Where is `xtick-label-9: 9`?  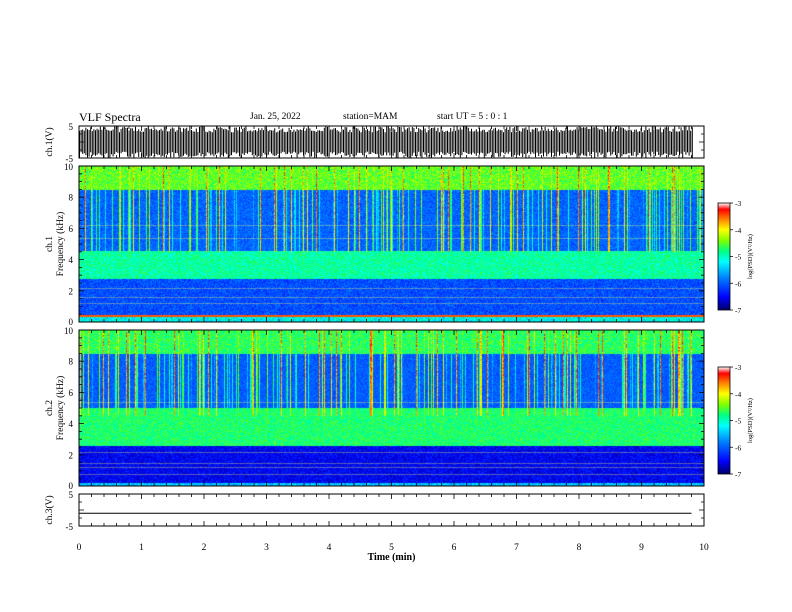
xtick-label-9: 9 is located at coordinates (641, 548).